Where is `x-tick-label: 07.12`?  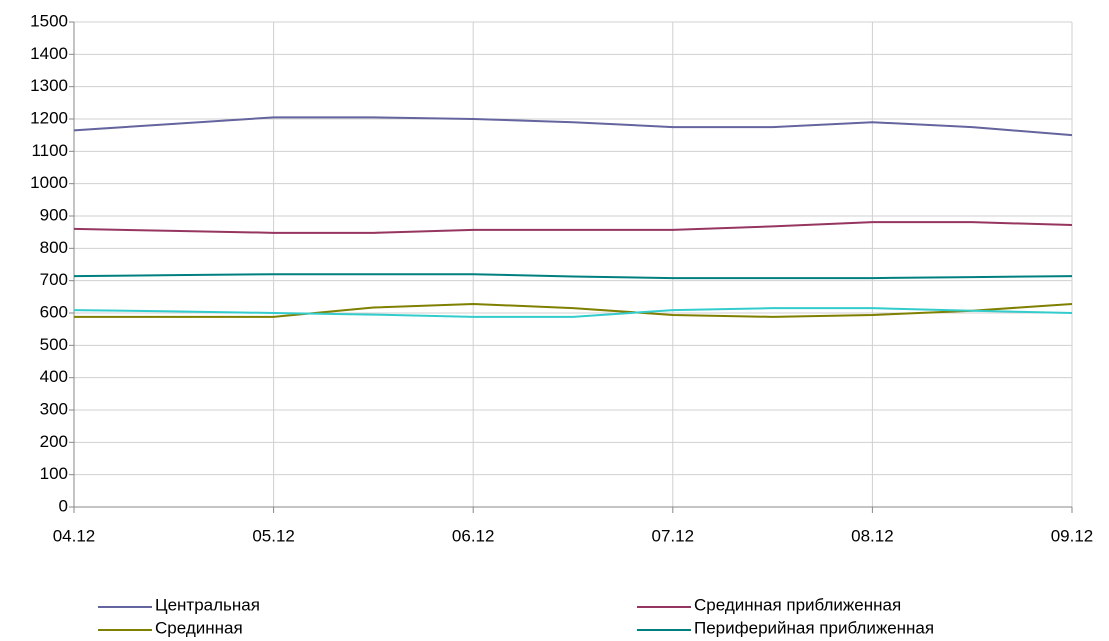 x-tick-label: 07.12 is located at coordinates (673, 535).